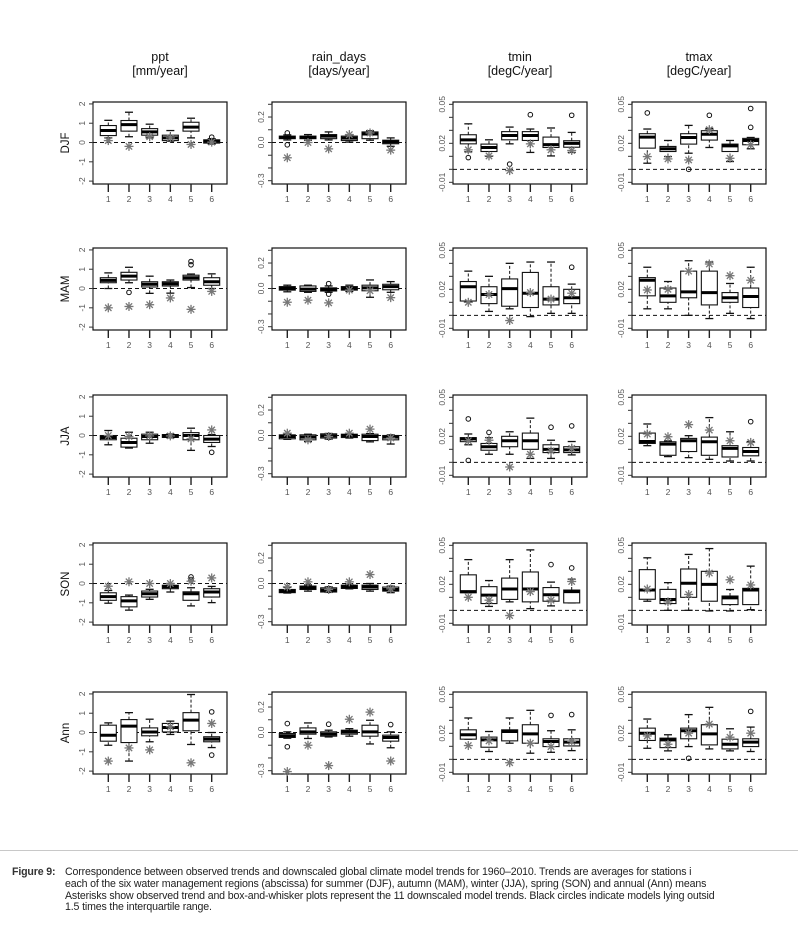  I want to click on y-axis: -0.3 0.0 0.2, so click(264, 735).